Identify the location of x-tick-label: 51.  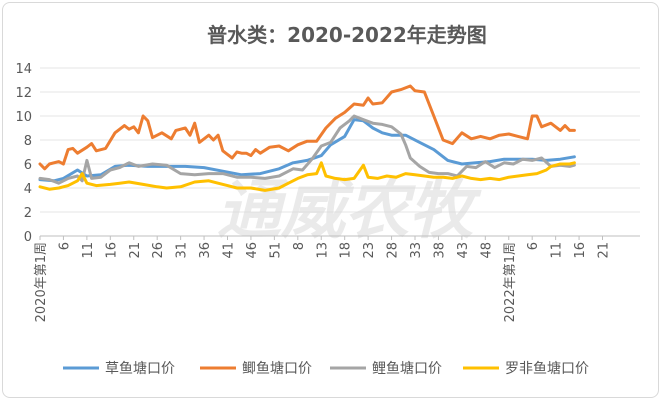
(275, 250).